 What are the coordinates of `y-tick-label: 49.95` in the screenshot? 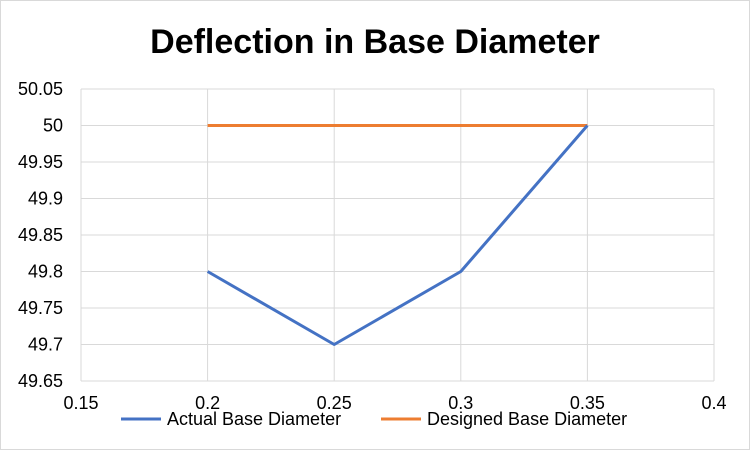 It's located at (40, 162).